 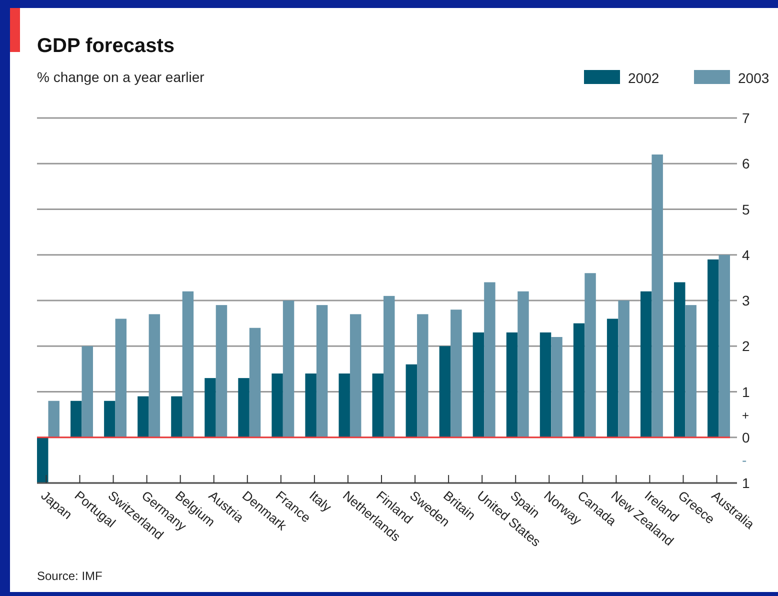 I want to click on y-tick-label: 2, so click(x=746, y=346).